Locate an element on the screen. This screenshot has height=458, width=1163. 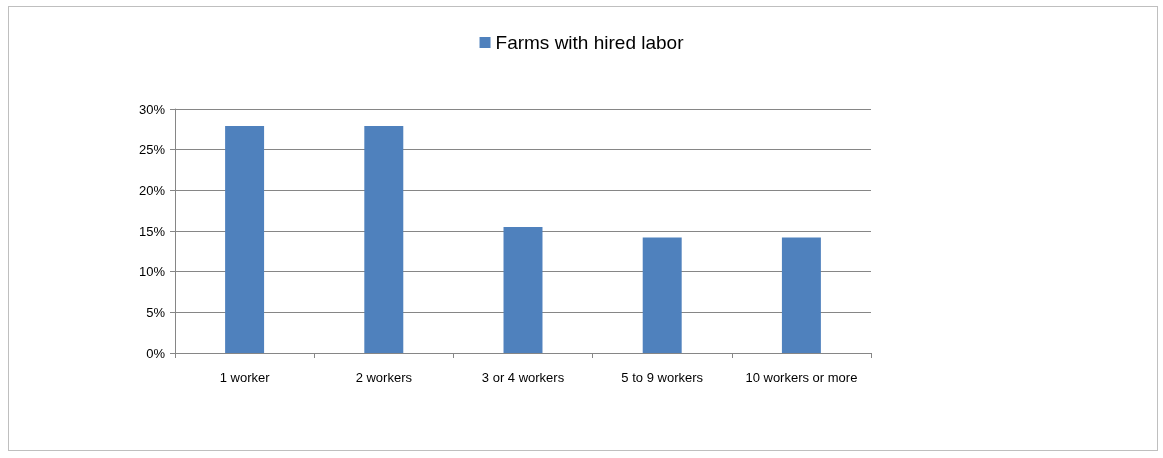
y-tick-label: 5% is located at coordinates (156, 312).